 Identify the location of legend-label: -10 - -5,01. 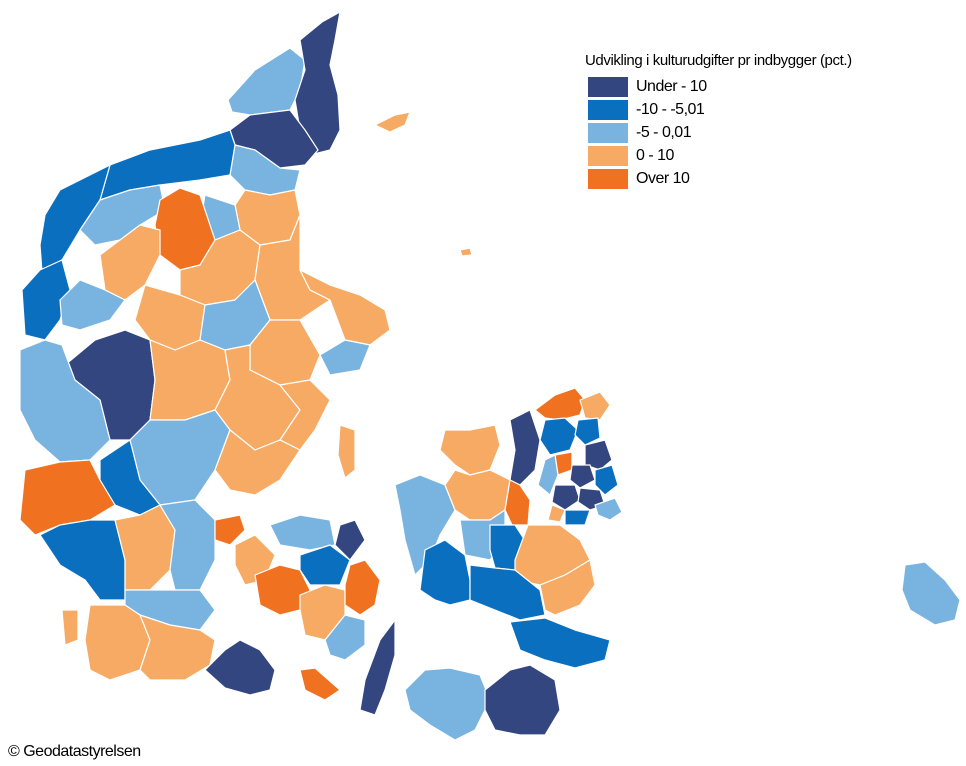
(670, 109).